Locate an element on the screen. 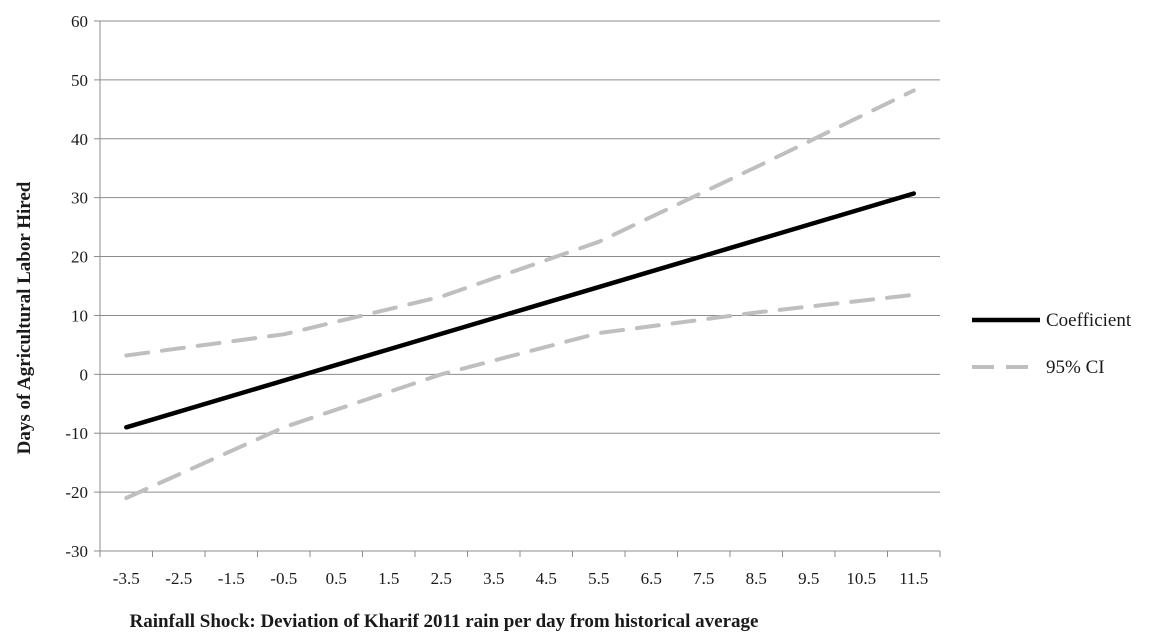 Image resolution: width=1168 pixels, height=637 pixels. x-tick-label: 4.5 is located at coordinates (546, 578).